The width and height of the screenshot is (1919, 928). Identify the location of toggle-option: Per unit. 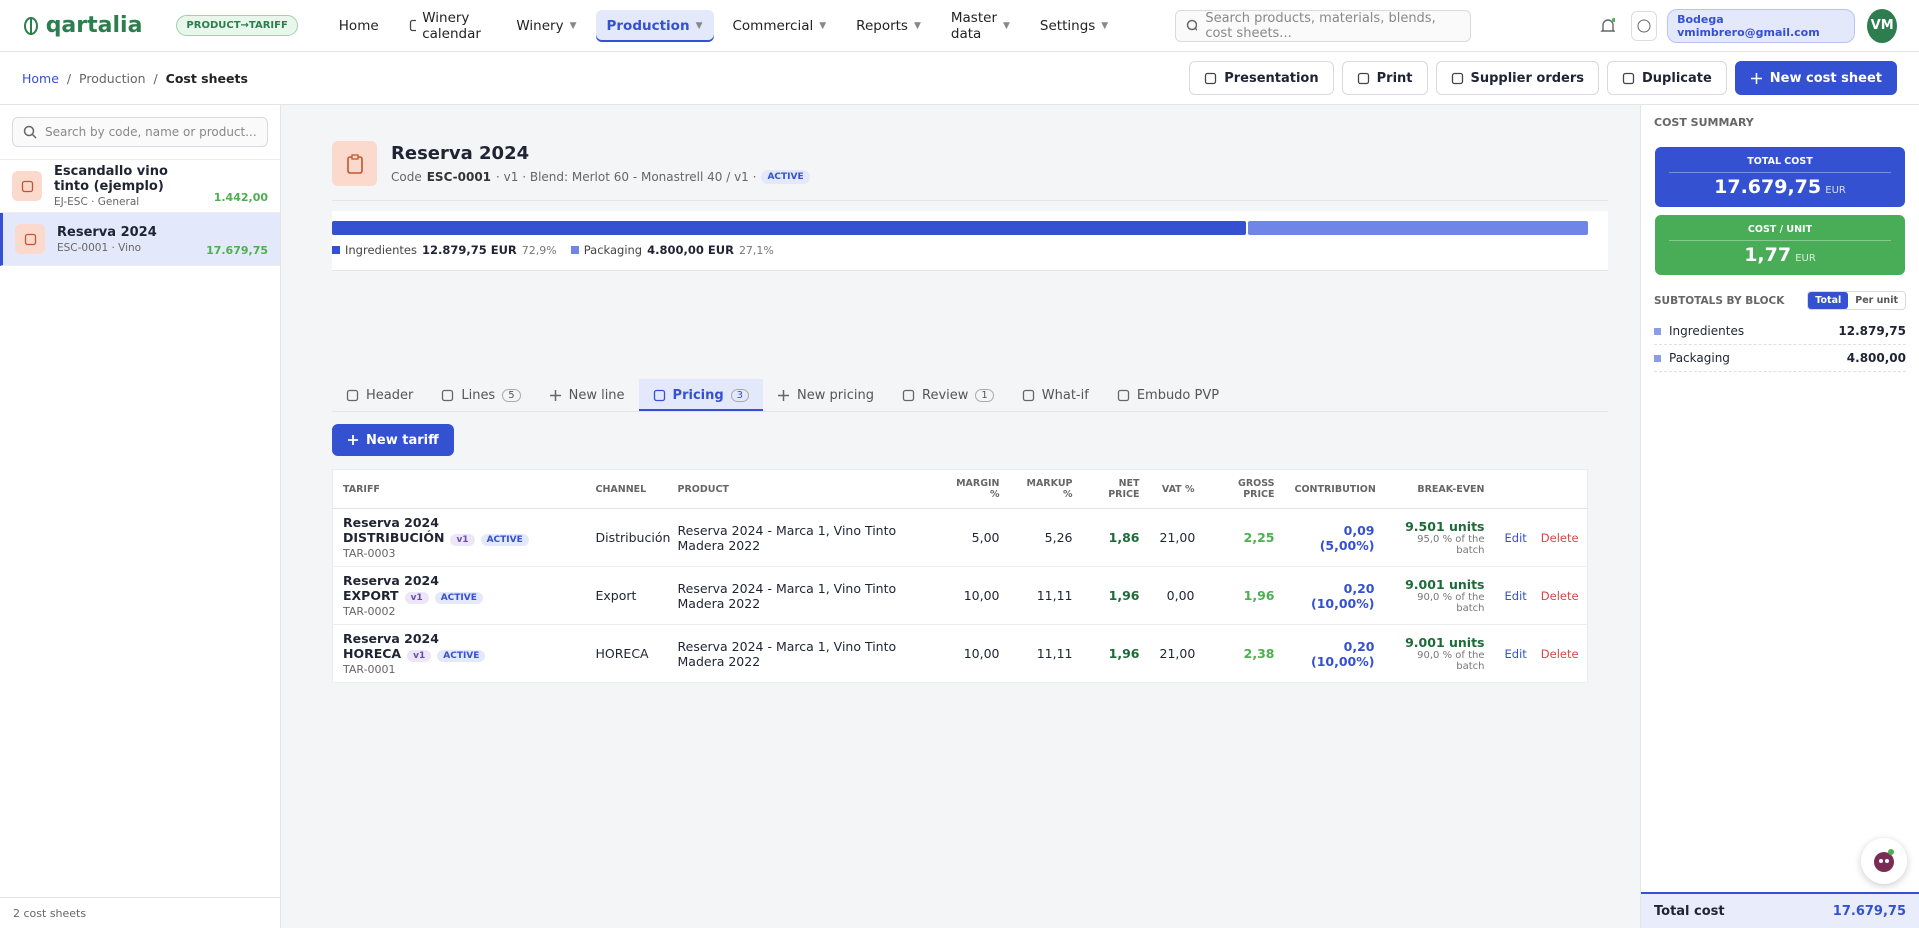
(1876, 300).